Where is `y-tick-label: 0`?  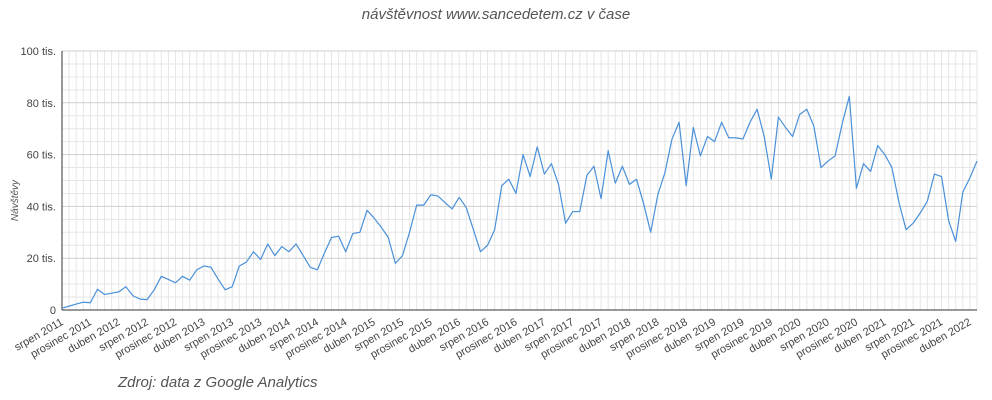
y-tick-label: 0 is located at coordinates (53, 311).